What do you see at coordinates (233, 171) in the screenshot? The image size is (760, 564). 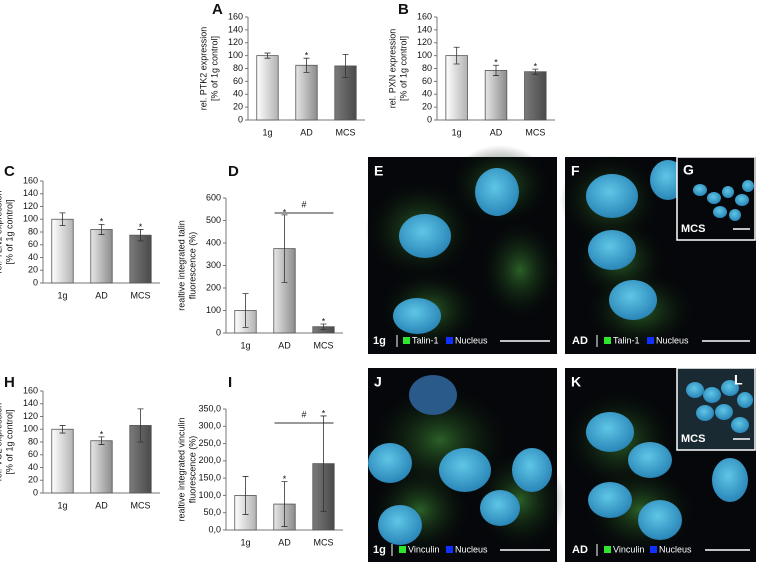 I see `panel-letter: D` at bounding box center [233, 171].